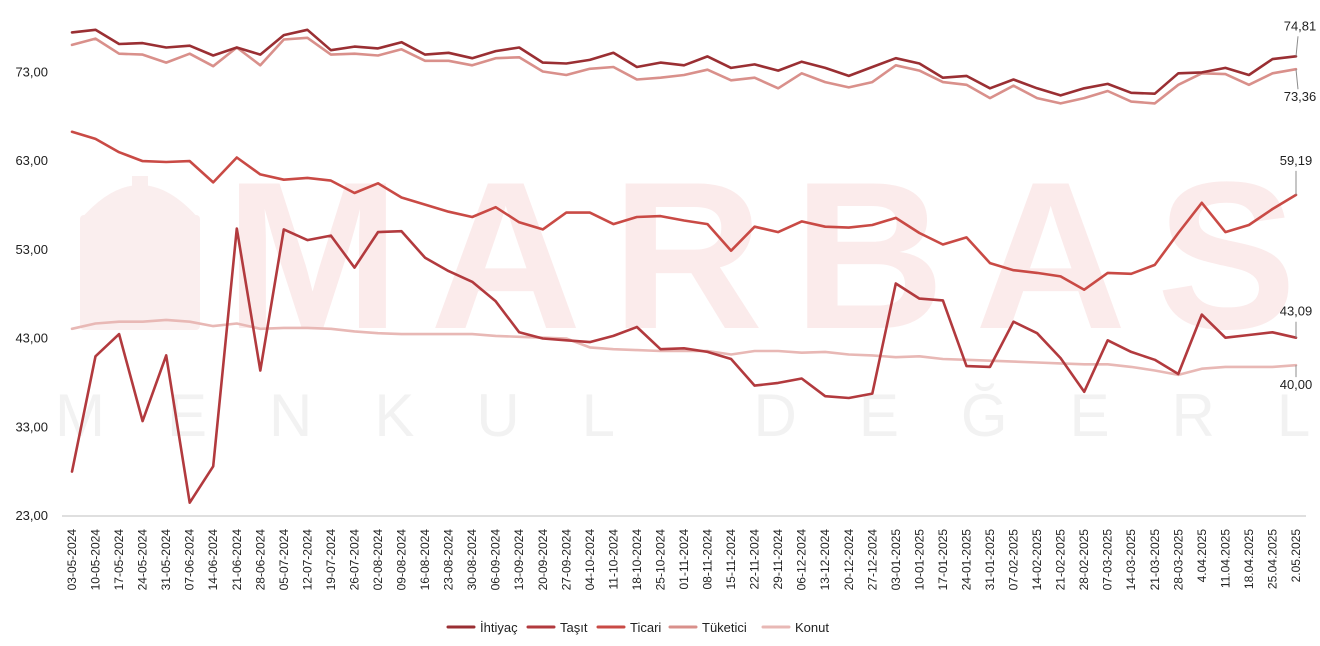 This screenshot has width=1320, height=646. What do you see at coordinates (1225, 558) in the screenshot?
I see `x-tick-label: 11.04.2025` at bounding box center [1225, 558].